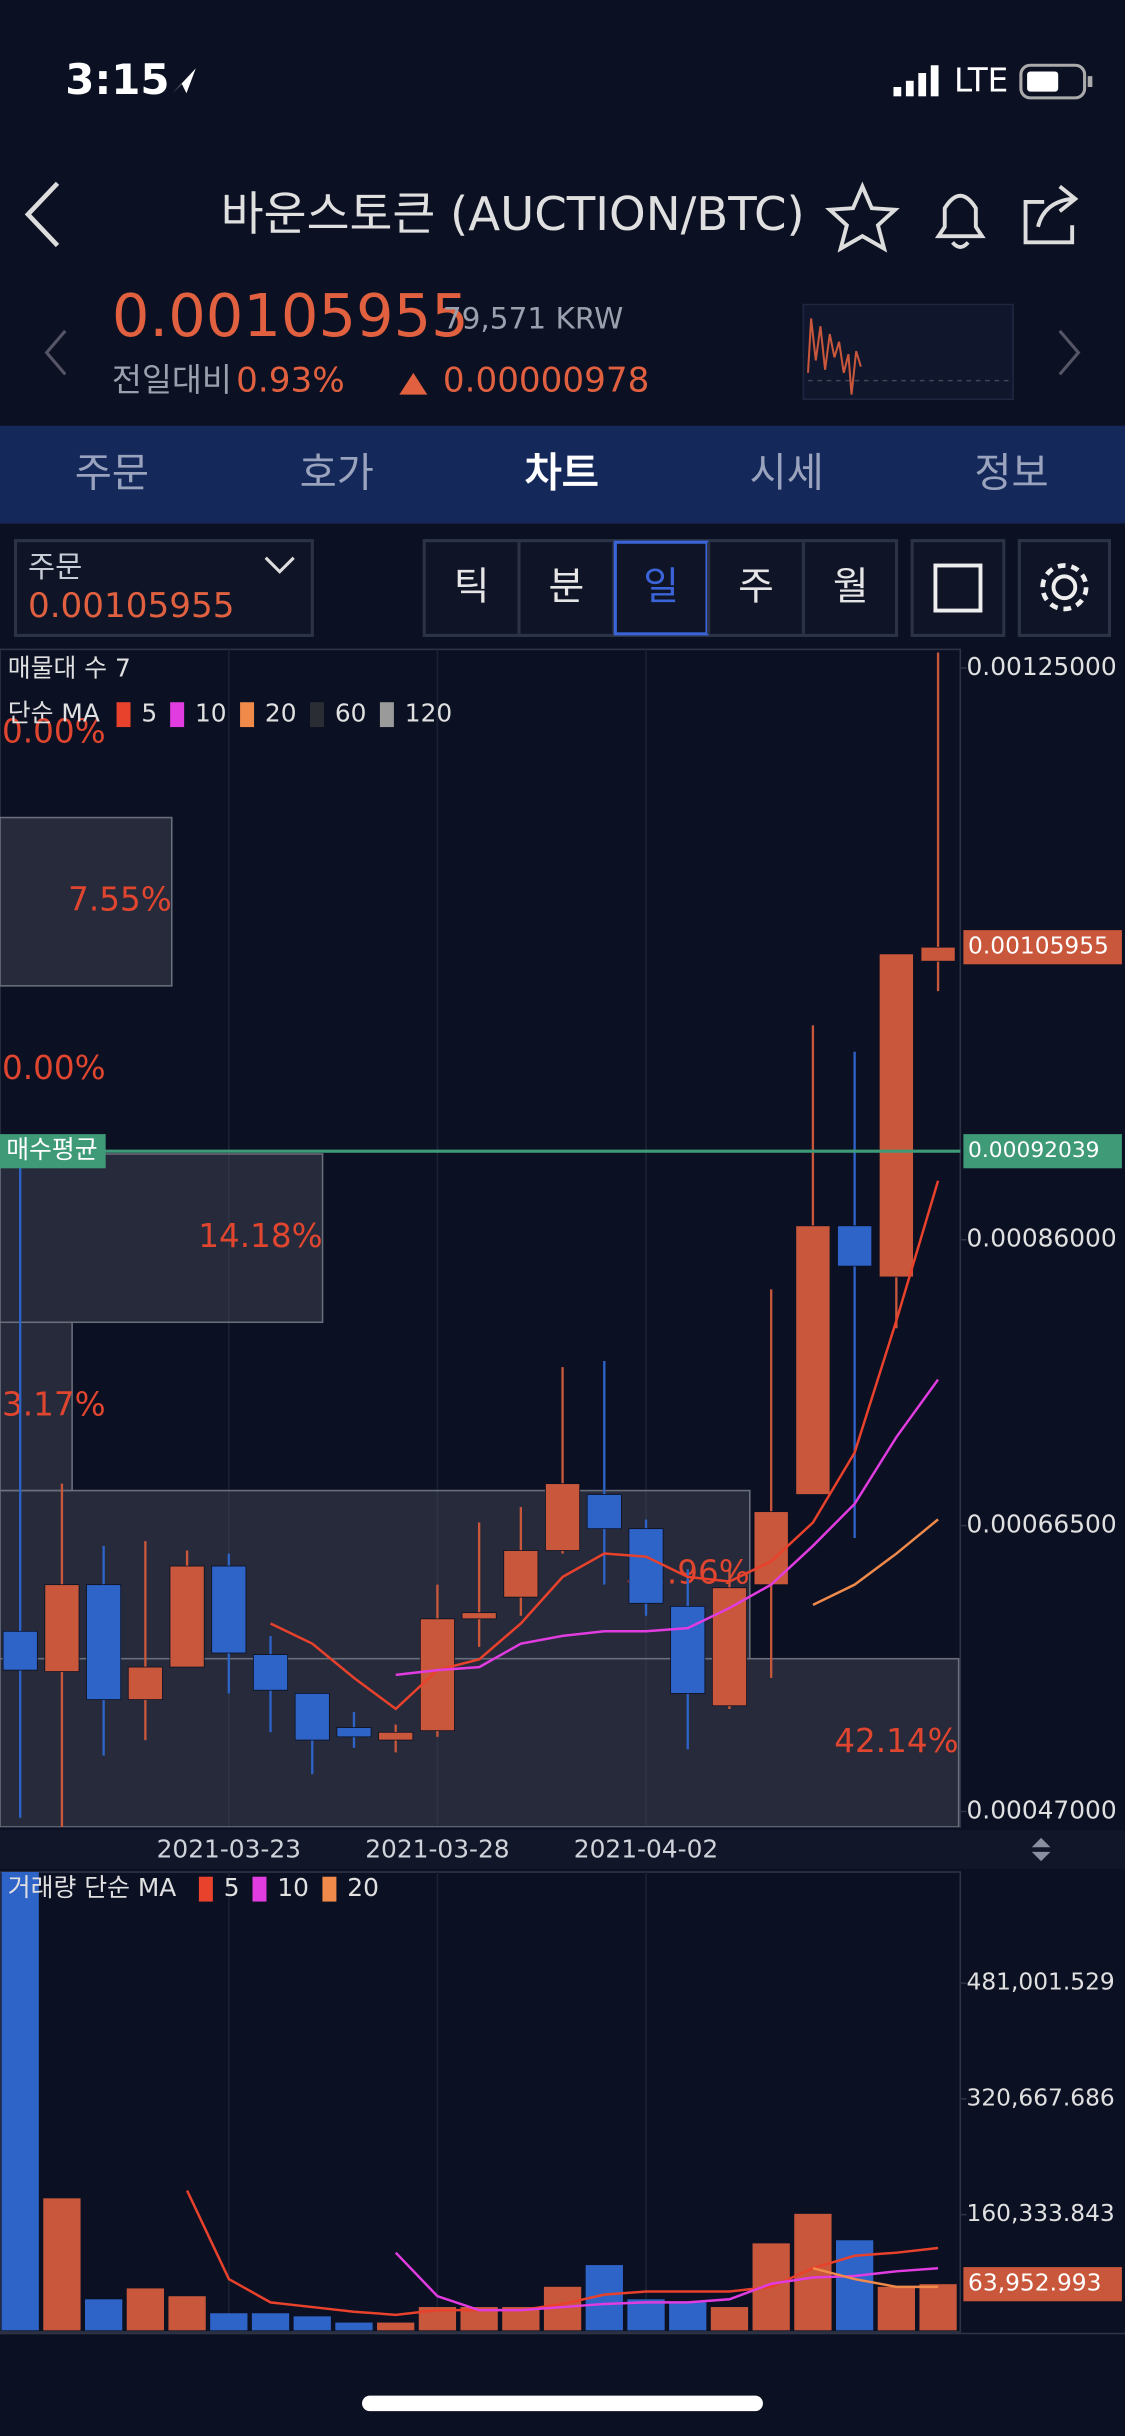 The image size is (1125, 2436). I want to click on tab: 차트, so click(562, 472).